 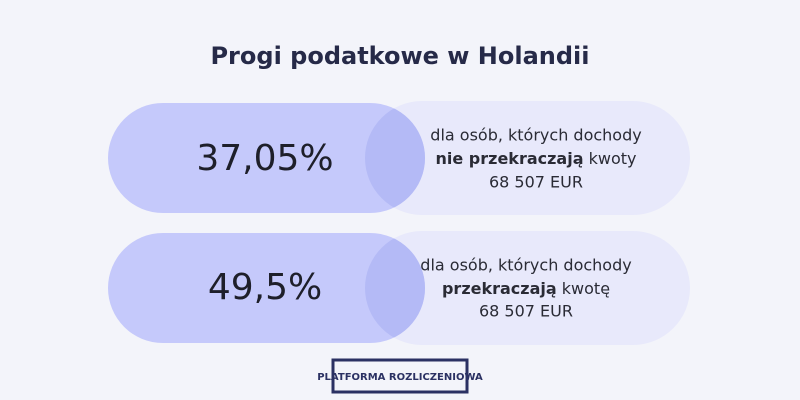 I want to click on description-bold: nie przekraczają, so click(x=510, y=158).